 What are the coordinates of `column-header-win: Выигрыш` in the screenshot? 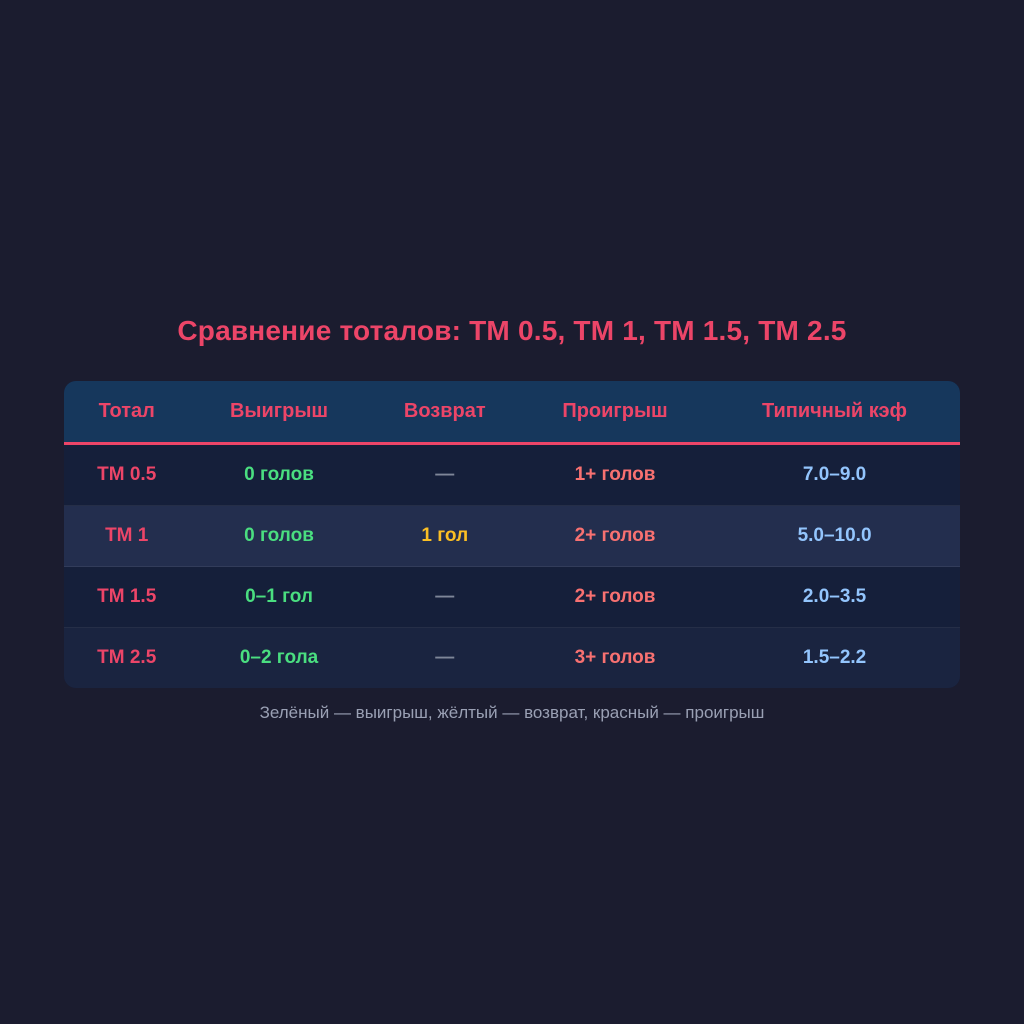 It's located at (279, 413).